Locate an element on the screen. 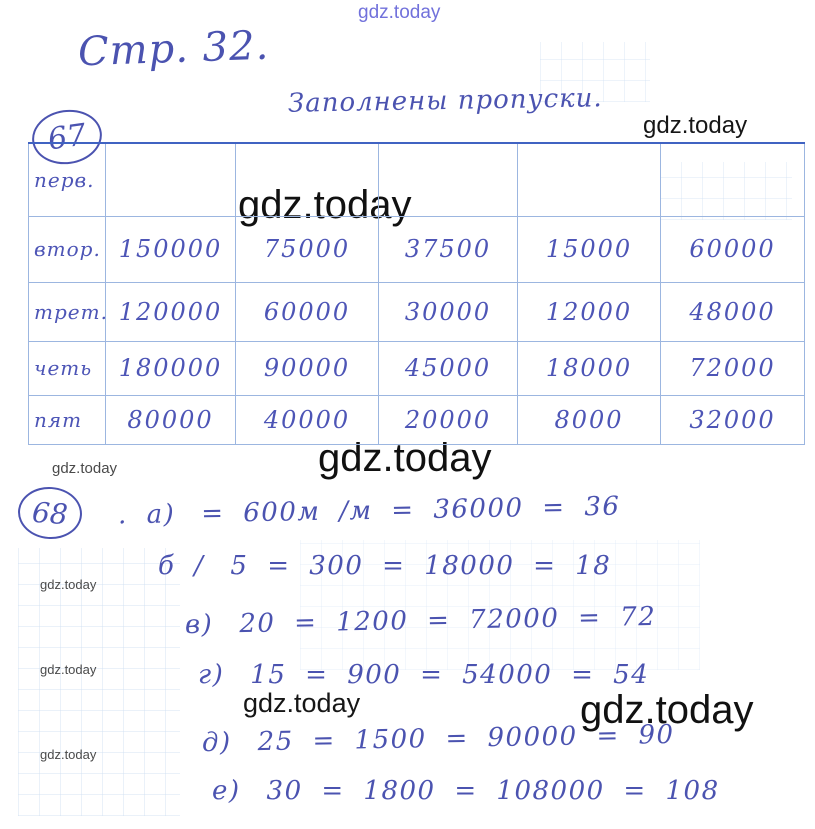  table-row: перв. is located at coordinates (416, 179).